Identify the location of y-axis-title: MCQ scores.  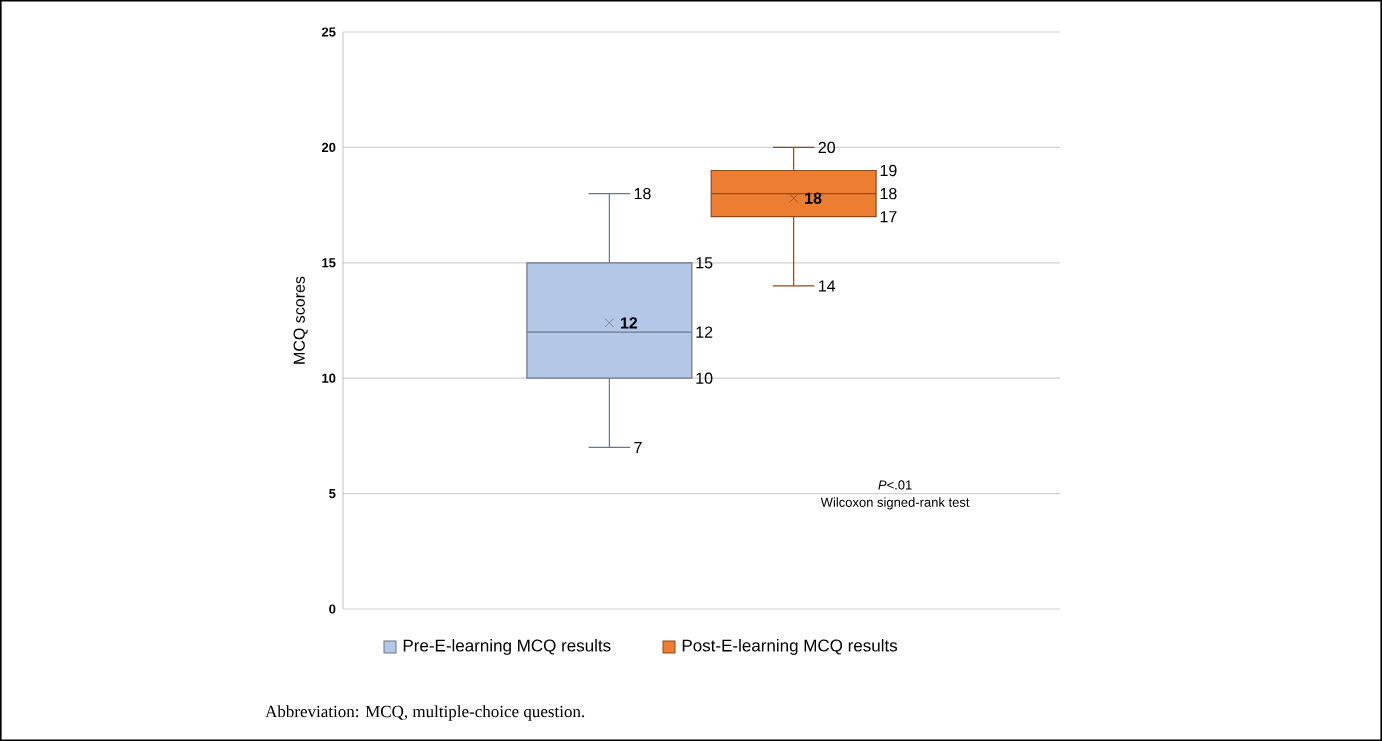
(300, 320).